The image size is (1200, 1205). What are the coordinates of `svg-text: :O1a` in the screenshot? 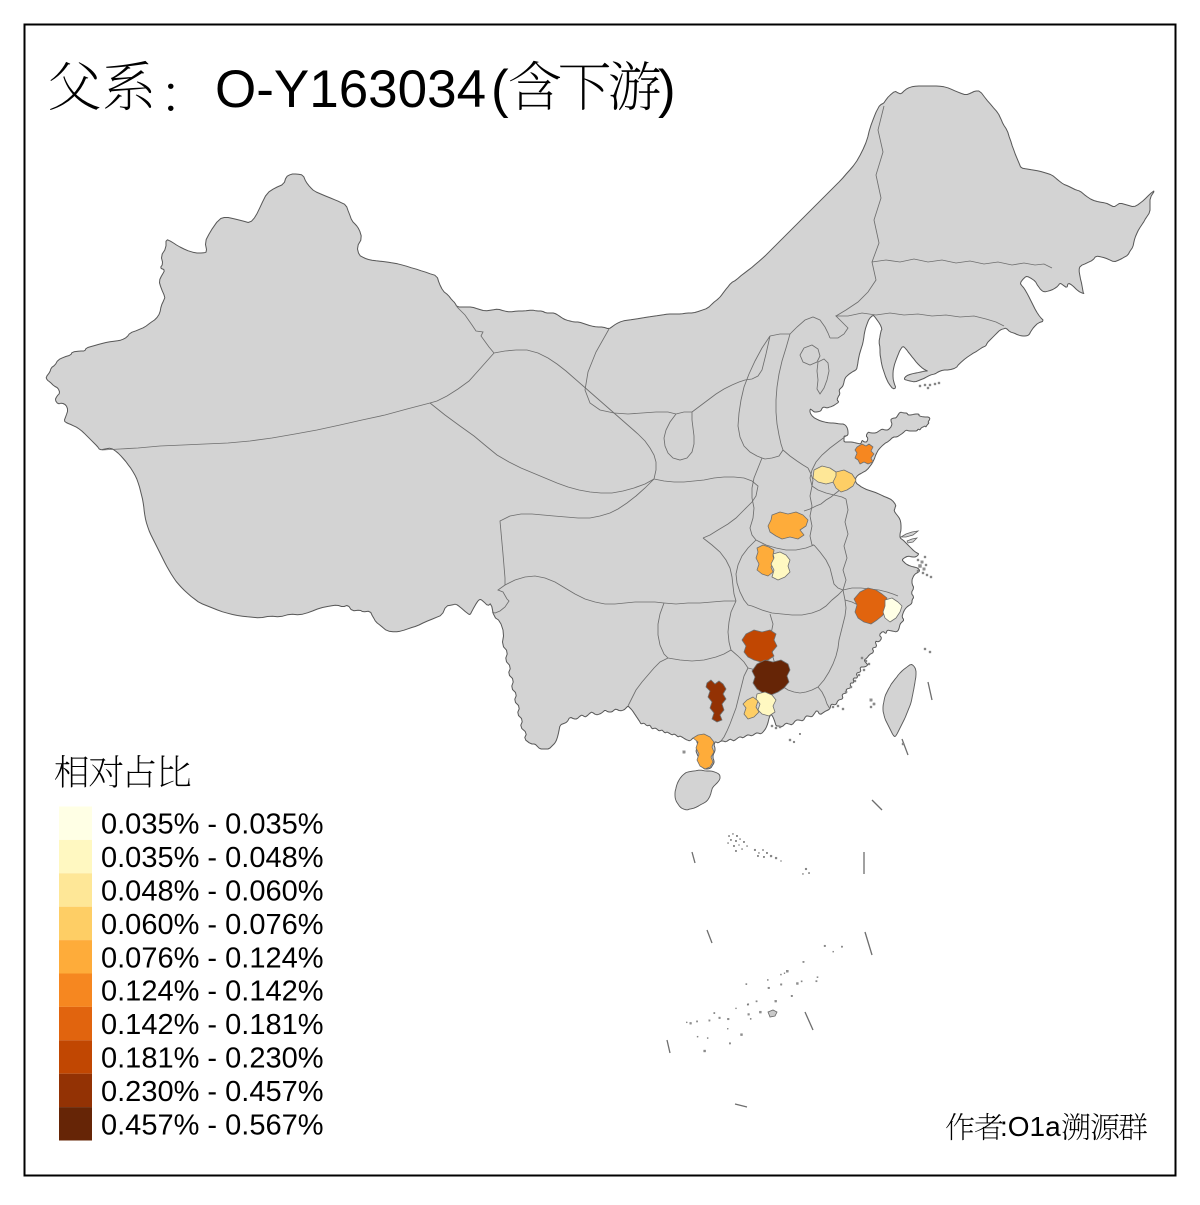 It's located at (1030, 1126).